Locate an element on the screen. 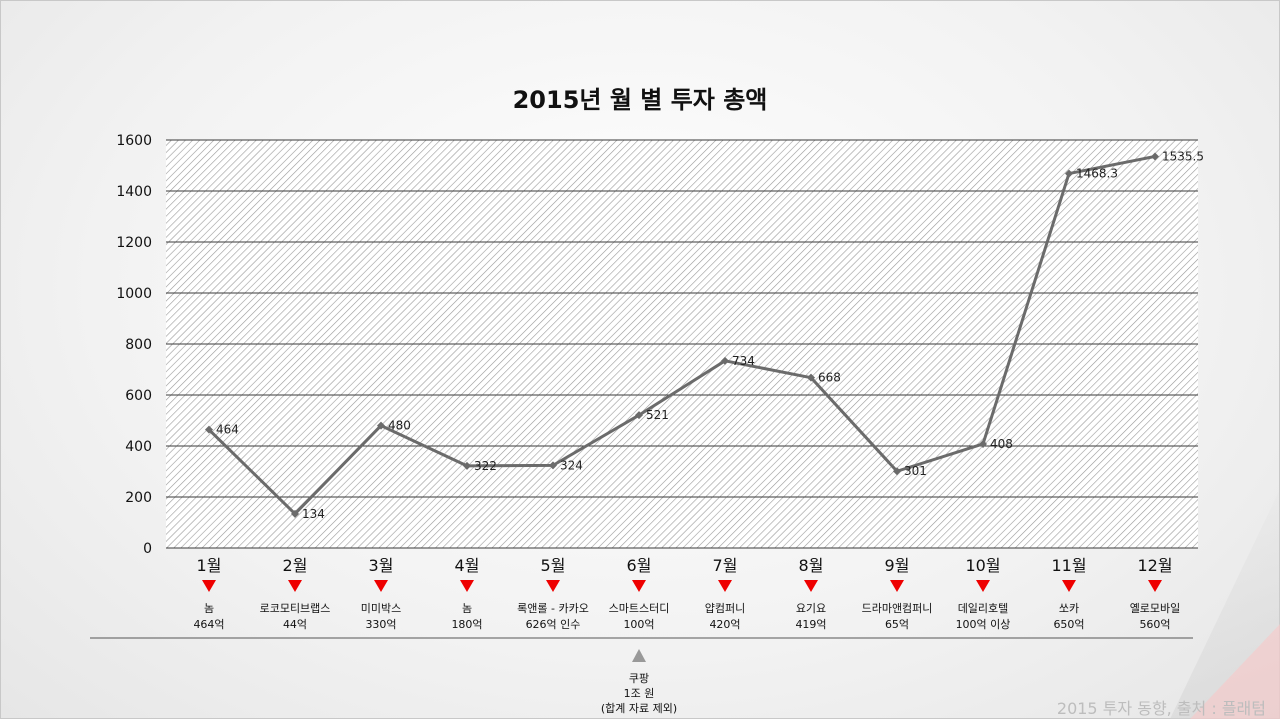 The image size is (1280, 719). excluded-remark: (합계 자료 제외) is located at coordinates (639, 708).